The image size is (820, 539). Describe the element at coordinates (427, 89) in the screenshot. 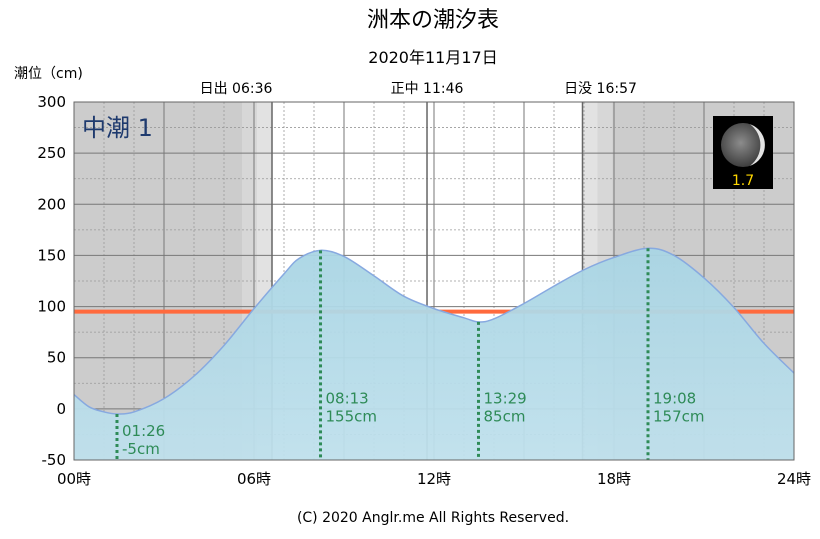

I see `noon-label: 正中 11:46` at that location.